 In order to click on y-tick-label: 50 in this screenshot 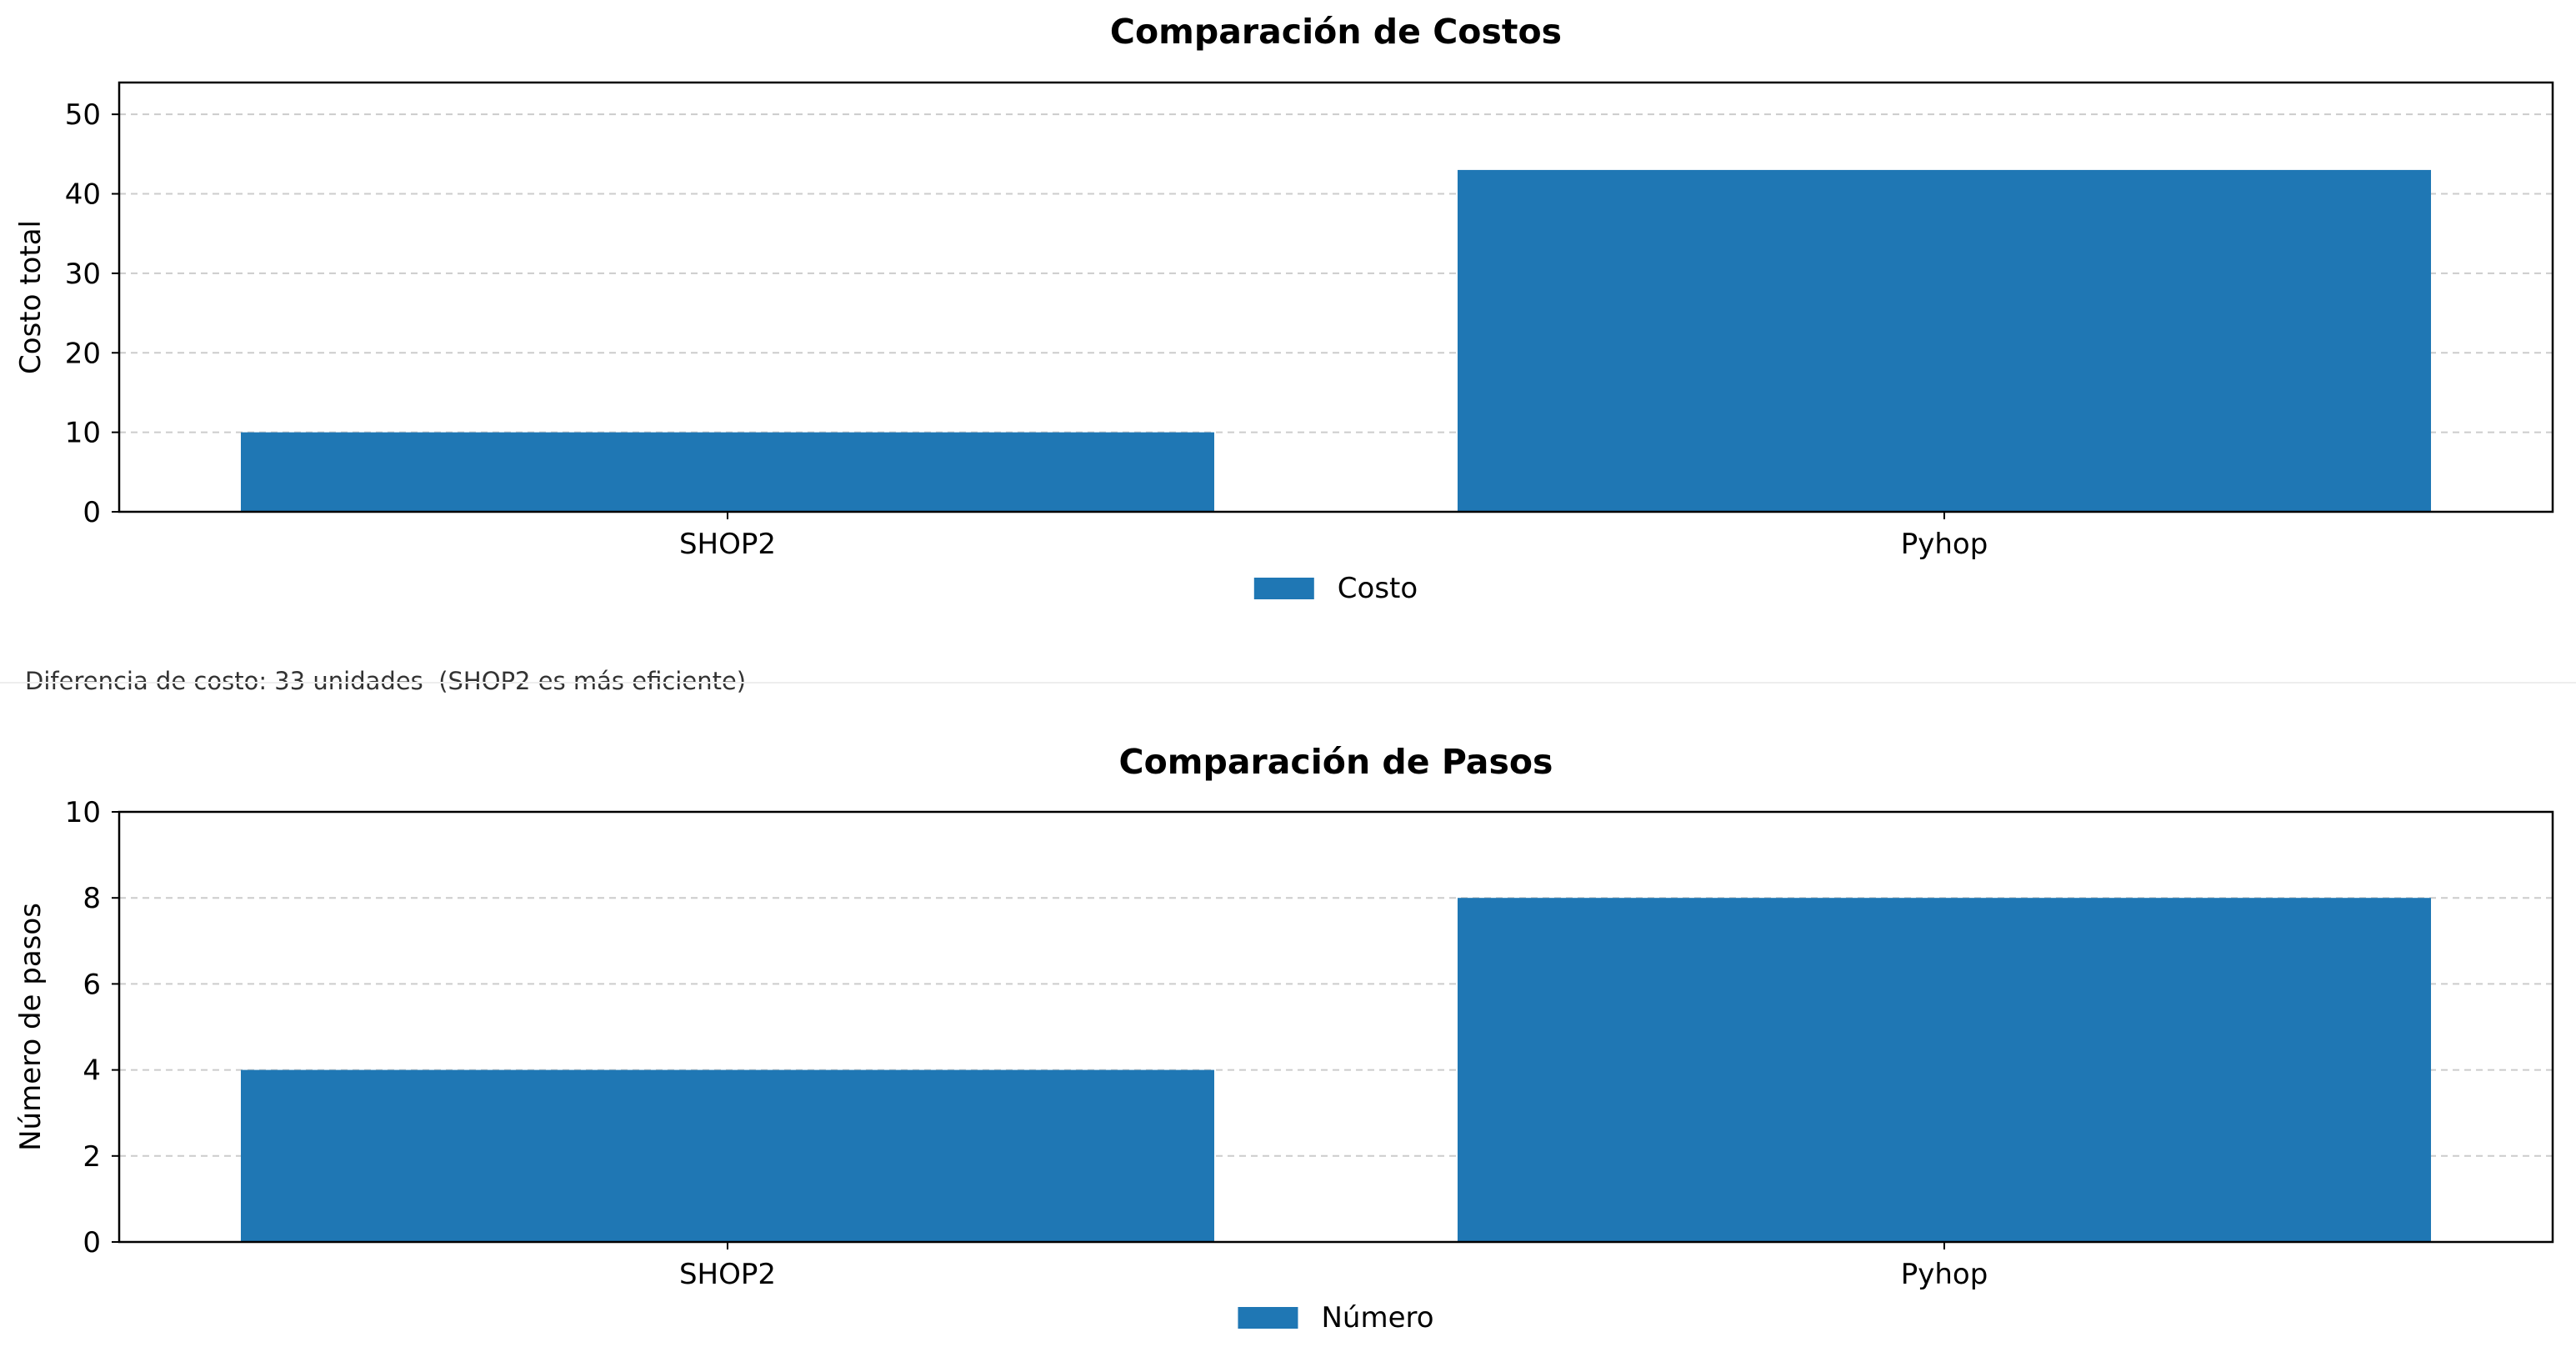, I will do `click(83, 115)`.